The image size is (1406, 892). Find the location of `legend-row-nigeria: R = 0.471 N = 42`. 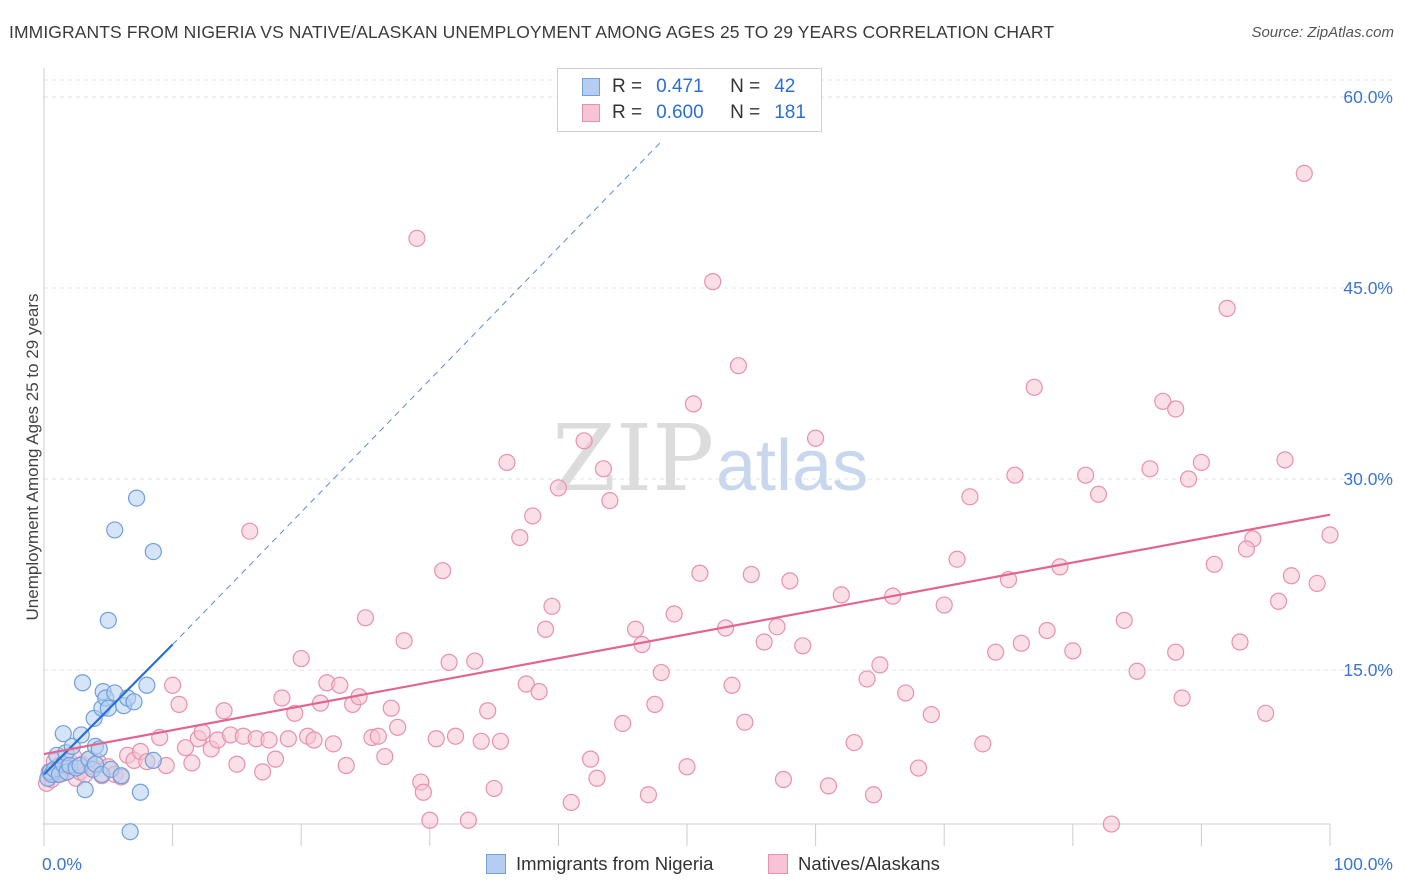

legend-row-nigeria: R = 0.471 N = 42 is located at coordinates (688, 87).